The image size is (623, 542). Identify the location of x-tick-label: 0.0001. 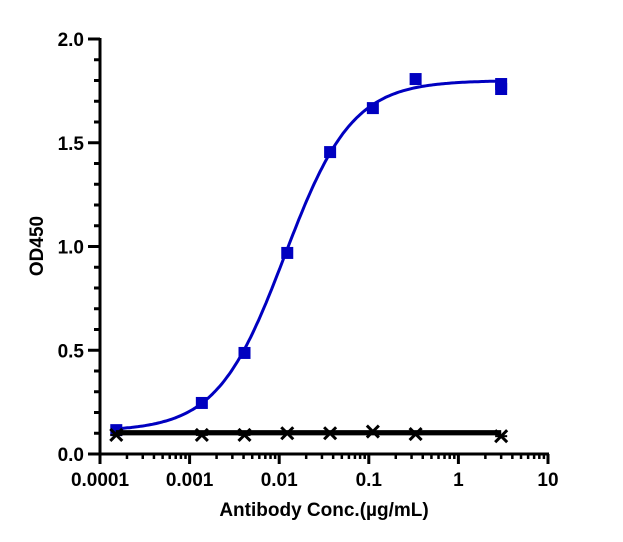
(100, 480).